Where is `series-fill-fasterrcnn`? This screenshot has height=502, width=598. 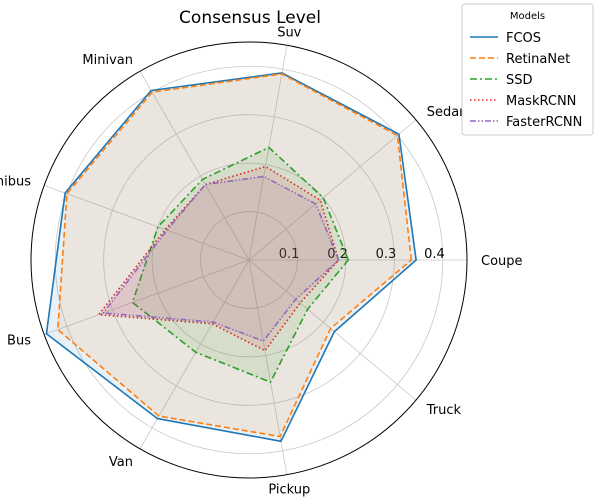
series-fill-fasterrcnn is located at coordinates (221, 259).